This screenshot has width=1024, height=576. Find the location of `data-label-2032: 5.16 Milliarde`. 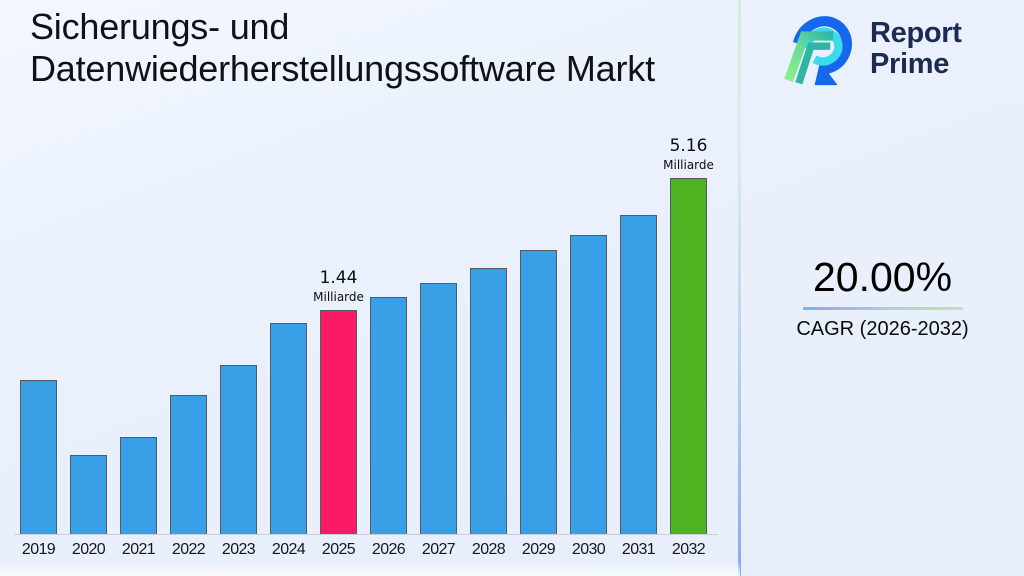

data-label-2032: 5.16 Milliarde is located at coordinates (688, 154).